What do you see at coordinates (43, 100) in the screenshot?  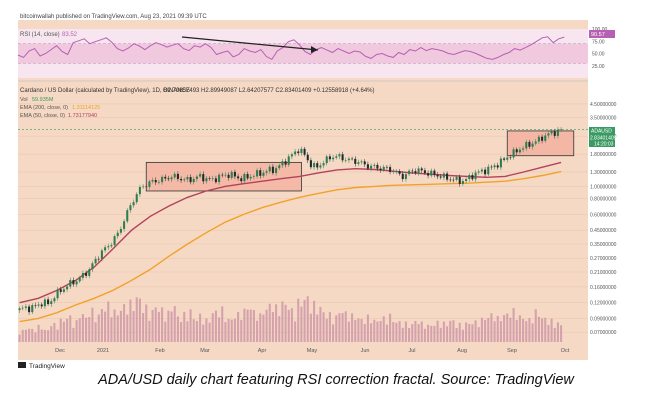 I see `vol-value: 59.935M` at bounding box center [43, 100].